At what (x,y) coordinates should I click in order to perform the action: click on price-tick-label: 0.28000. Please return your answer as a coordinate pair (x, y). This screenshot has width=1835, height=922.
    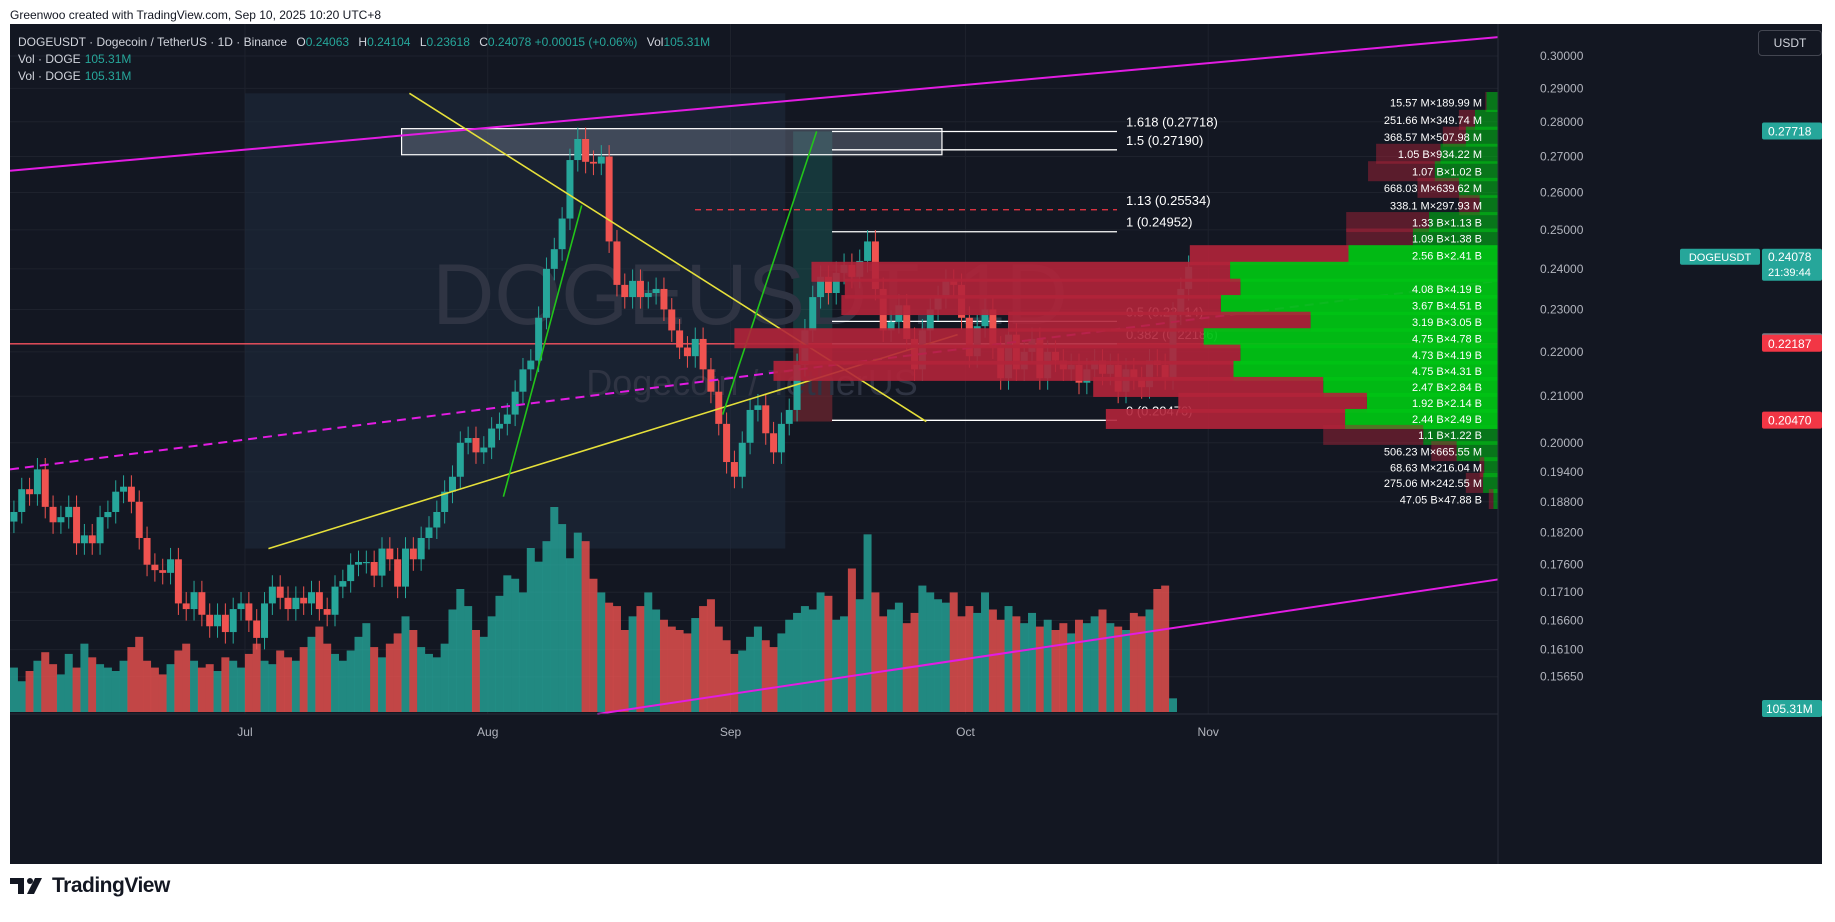
    Looking at the image, I should click on (1562, 122).